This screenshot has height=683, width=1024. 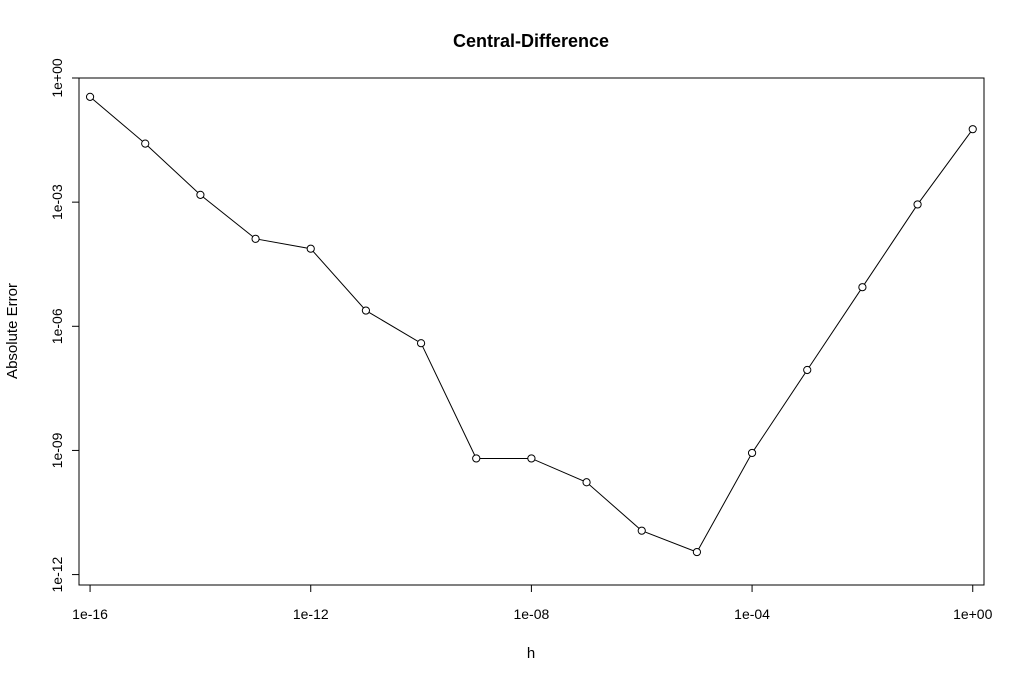 What do you see at coordinates (57, 326) in the screenshot?
I see `y-tick-label: 1e-06` at bounding box center [57, 326].